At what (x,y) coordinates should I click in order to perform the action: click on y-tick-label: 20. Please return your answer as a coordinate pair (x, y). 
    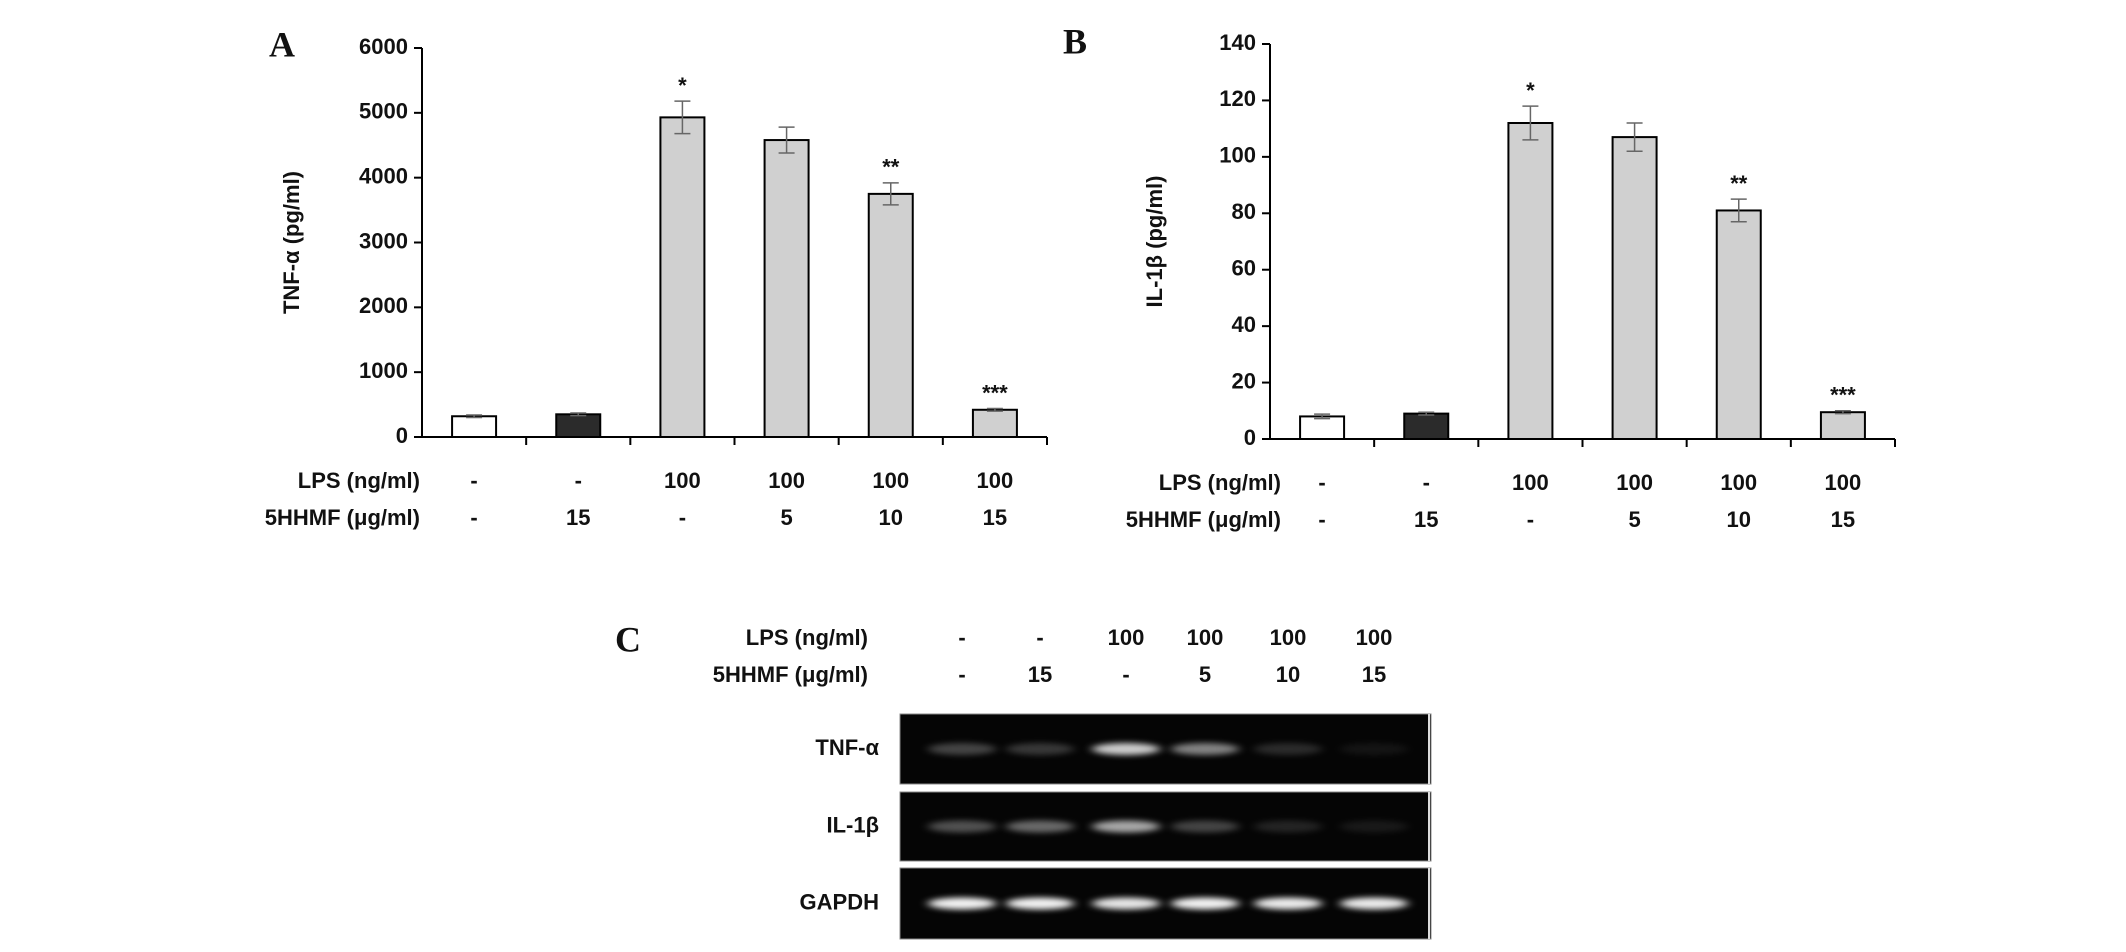
    Looking at the image, I should click on (1244, 380).